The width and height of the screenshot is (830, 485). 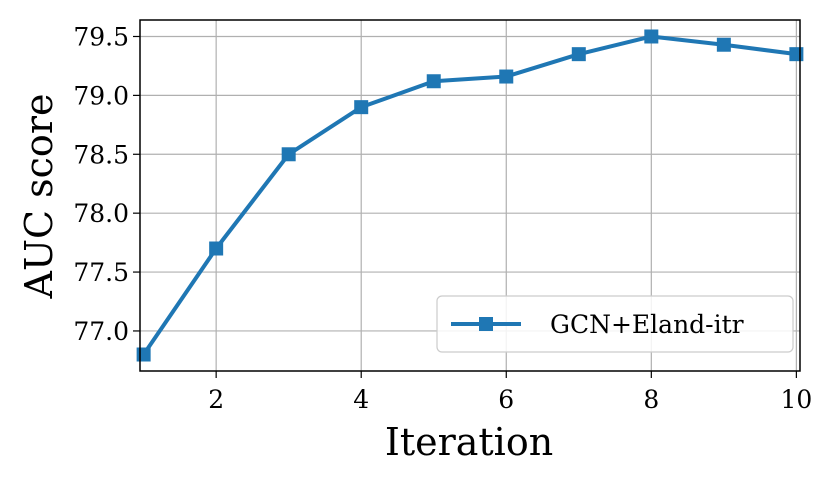 What do you see at coordinates (796, 399) in the screenshot?
I see `x-tick-label: 10` at bounding box center [796, 399].